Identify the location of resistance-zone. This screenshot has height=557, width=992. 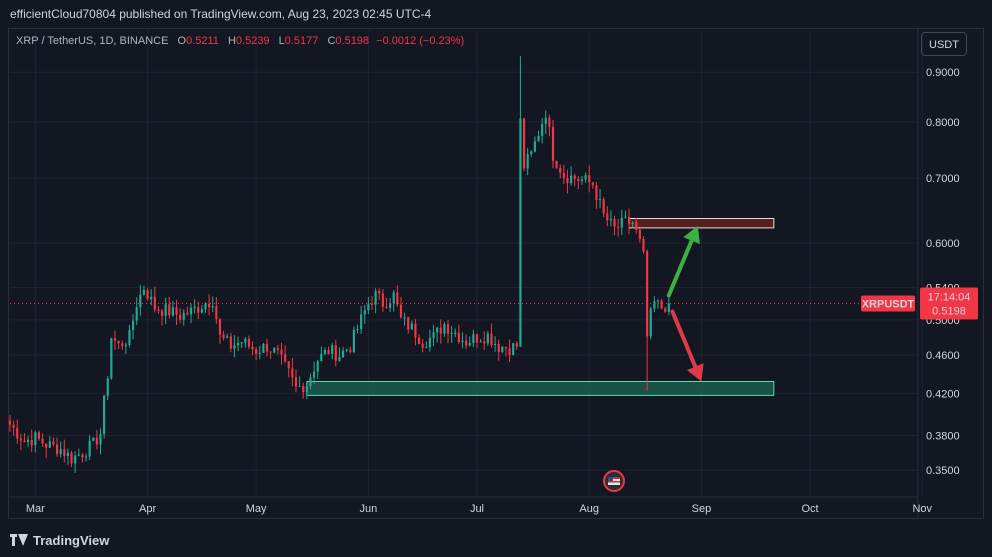
(701, 223).